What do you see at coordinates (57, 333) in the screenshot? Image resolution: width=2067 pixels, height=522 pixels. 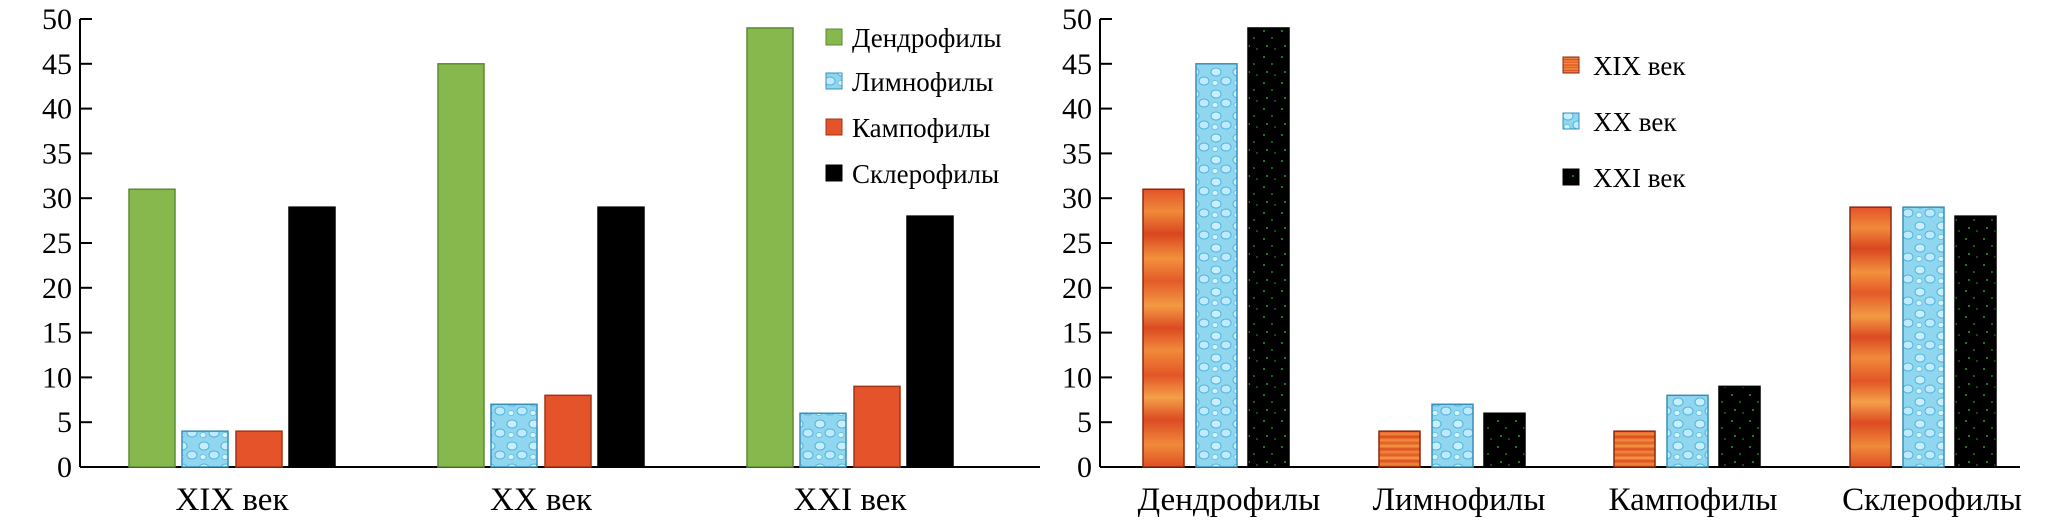 I see `left-y-tick-label: 15` at bounding box center [57, 333].